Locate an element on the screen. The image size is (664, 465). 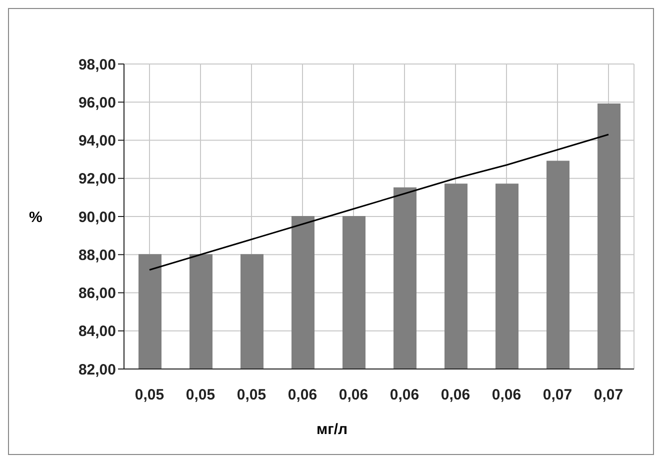
y-tick-label: 96,00 is located at coordinates (97, 103).